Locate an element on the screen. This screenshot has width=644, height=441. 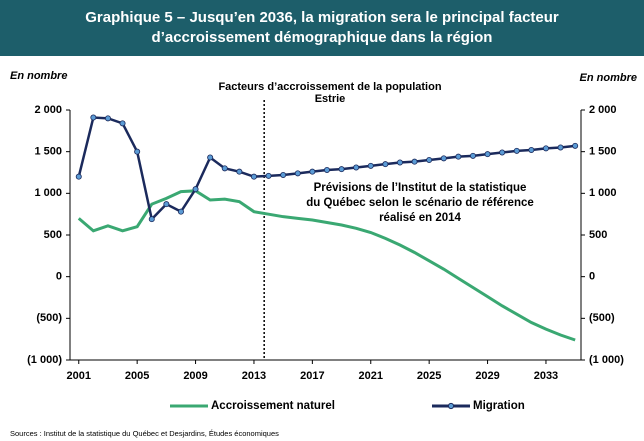
y-tick-label: (1 000) is located at coordinates (44, 360).